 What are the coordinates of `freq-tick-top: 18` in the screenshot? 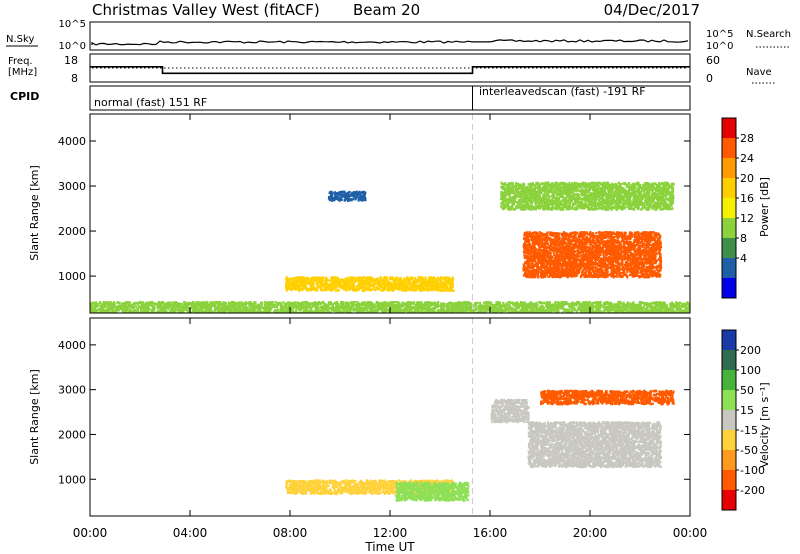 It's located at (71, 60).